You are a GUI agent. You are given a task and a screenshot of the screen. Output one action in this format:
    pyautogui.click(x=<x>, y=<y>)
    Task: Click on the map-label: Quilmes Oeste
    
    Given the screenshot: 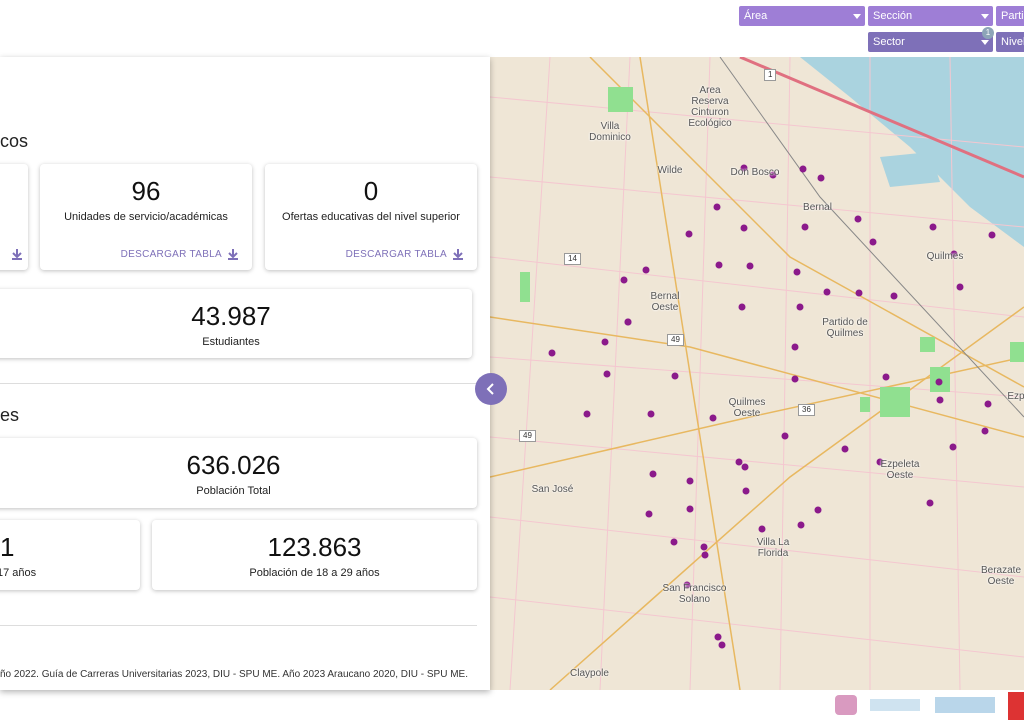 What is the action you would take?
    pyautogui.click(x=747, y=408)
    